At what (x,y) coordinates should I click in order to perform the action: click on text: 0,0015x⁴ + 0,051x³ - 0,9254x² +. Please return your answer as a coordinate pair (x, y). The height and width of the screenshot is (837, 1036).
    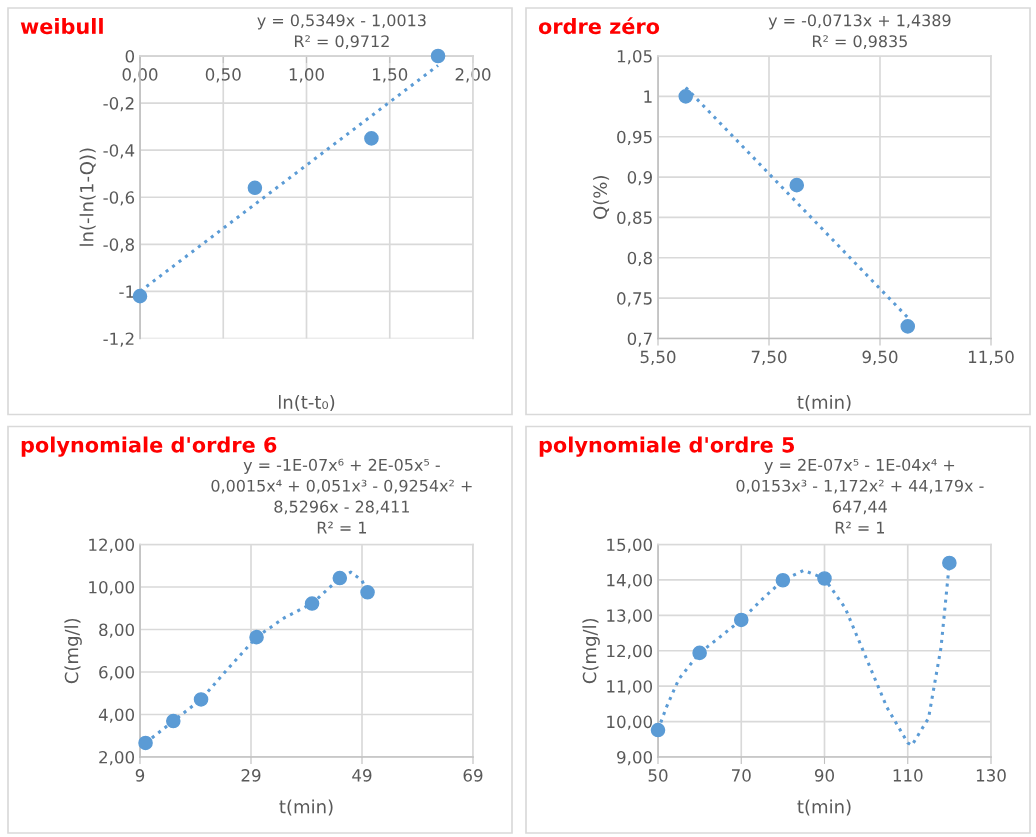
    Looking at the image, I should click on (341, 486).